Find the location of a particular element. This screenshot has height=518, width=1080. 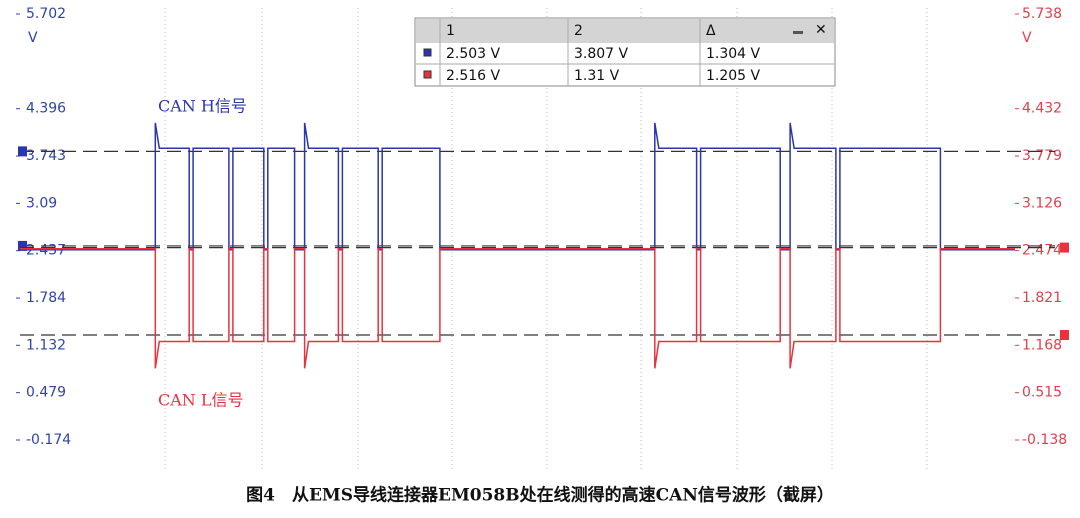

table-header-cell: 1 is located at coordinates (450, 31).